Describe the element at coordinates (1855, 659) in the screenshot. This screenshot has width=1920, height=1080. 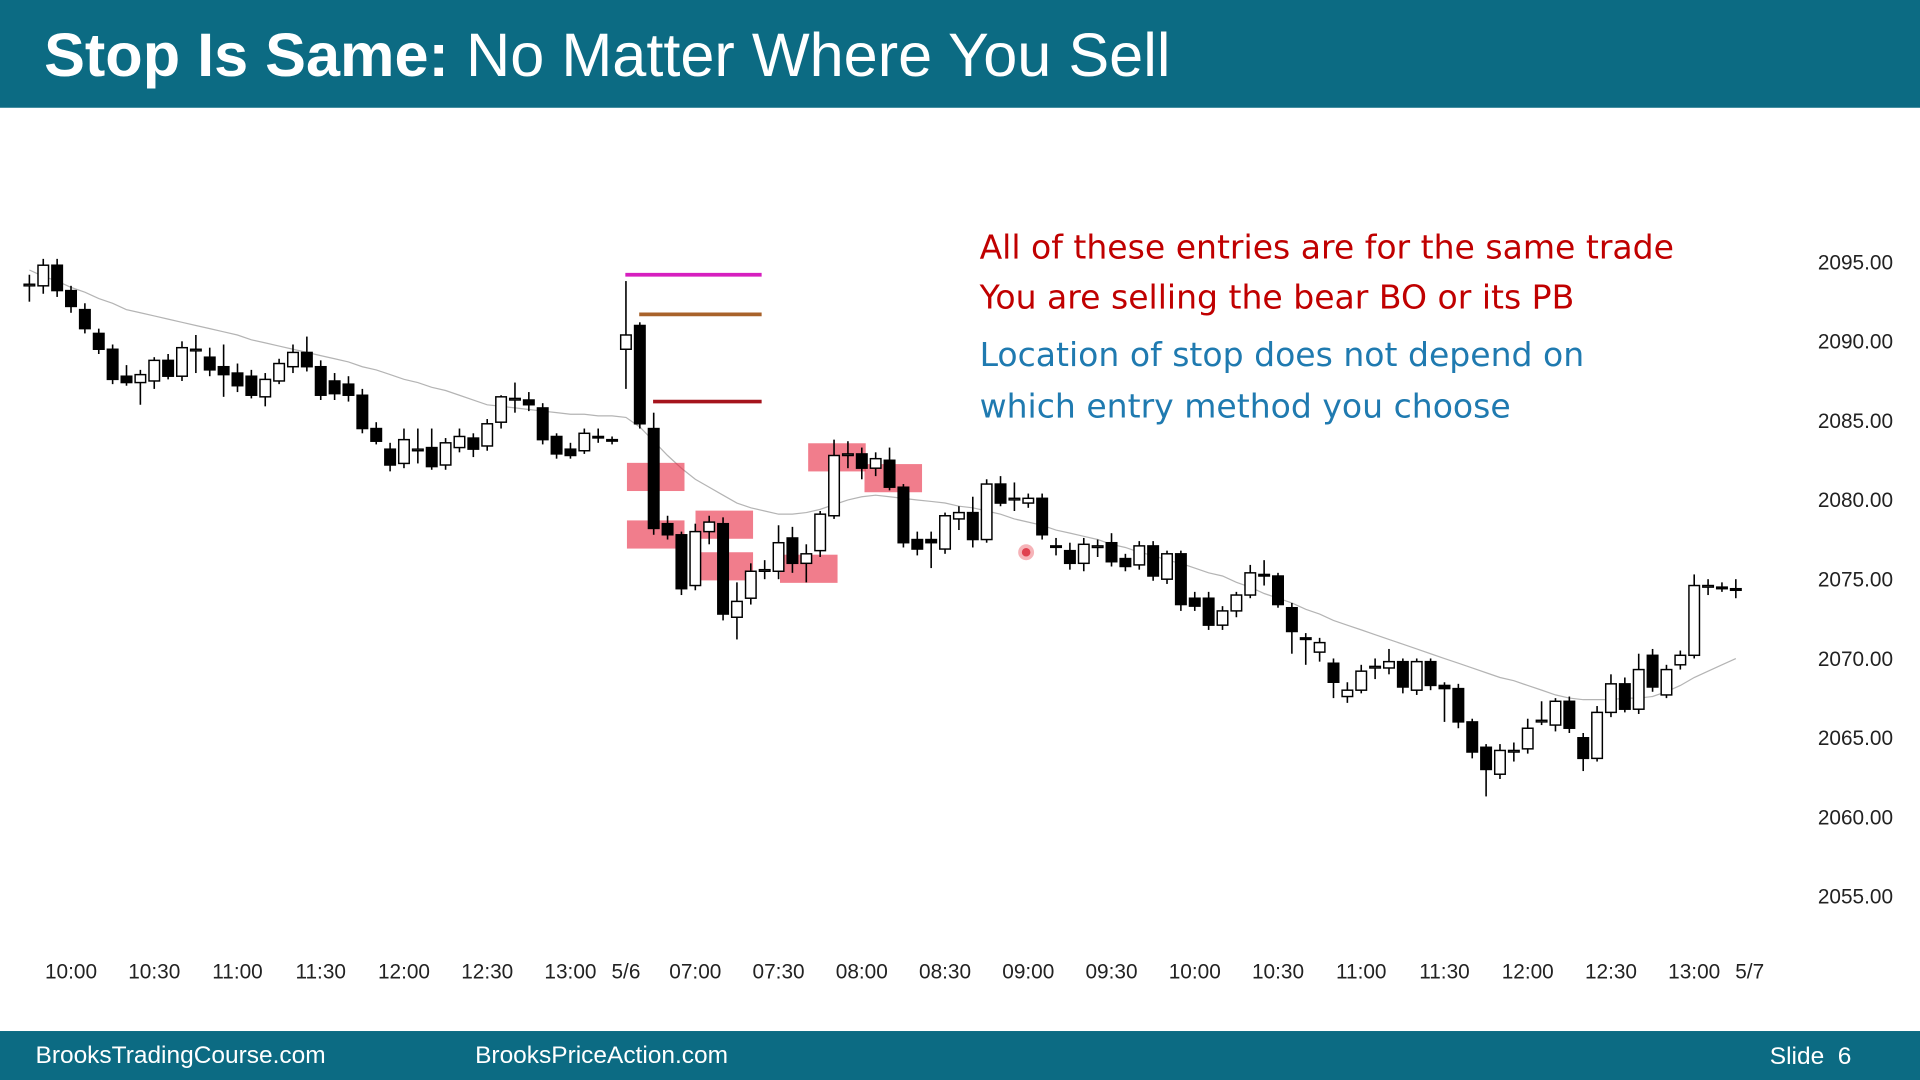
I see `y-tick-label: 2070.00` at that location.